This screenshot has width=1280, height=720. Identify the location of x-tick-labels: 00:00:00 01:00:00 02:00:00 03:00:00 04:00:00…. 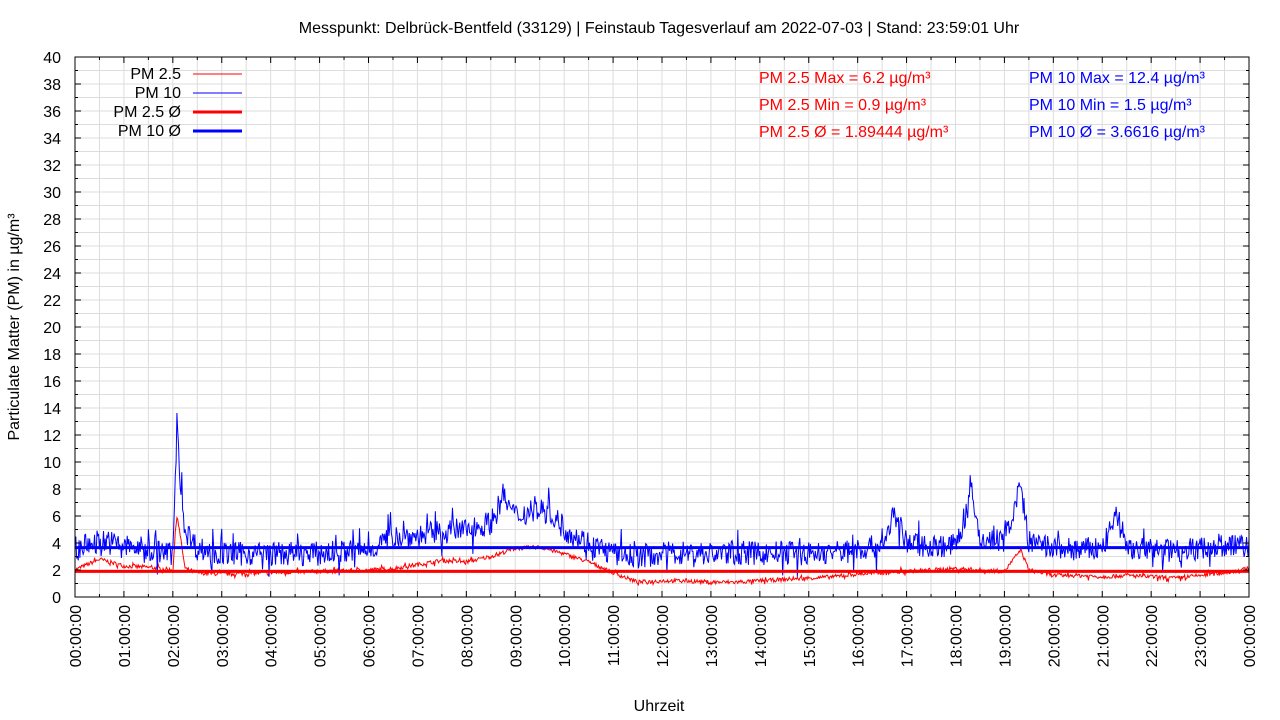
(663, 636).